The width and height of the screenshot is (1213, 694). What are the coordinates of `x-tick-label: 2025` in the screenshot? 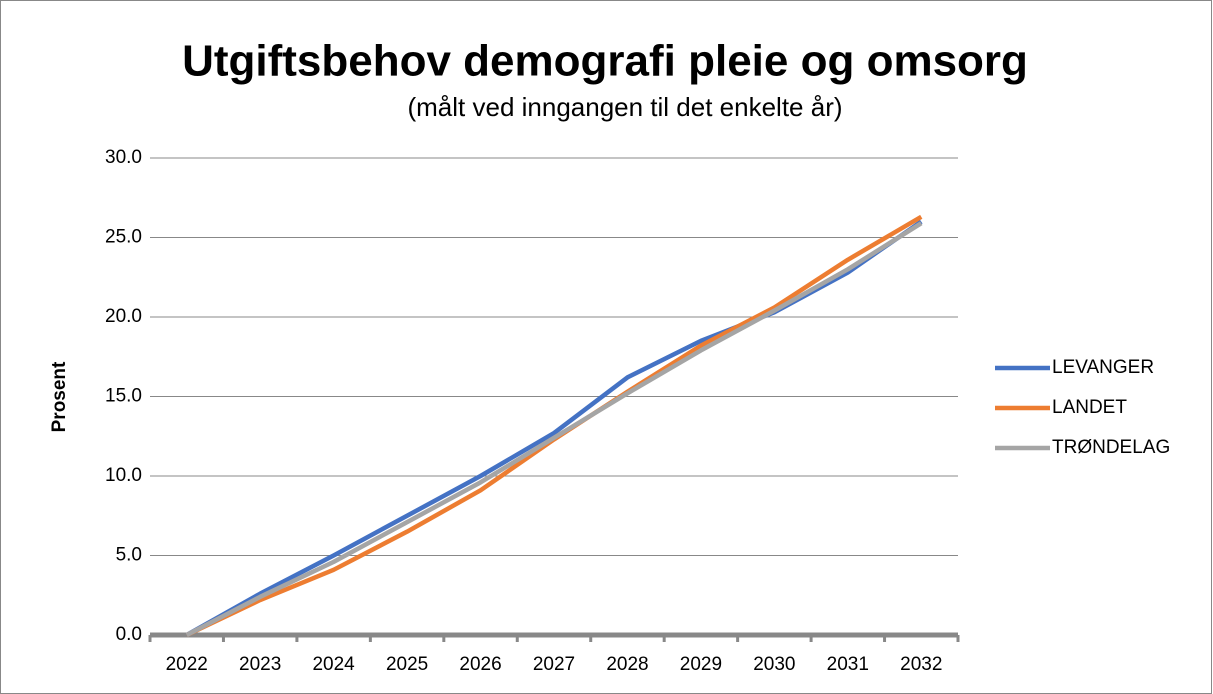 It's located at (407, 664).